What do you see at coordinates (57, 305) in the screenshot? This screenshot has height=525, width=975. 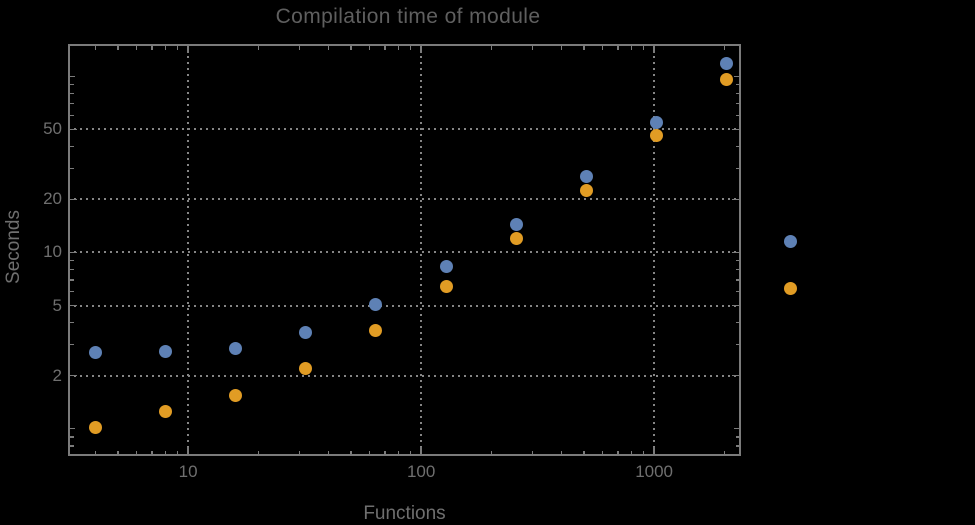 I see `y-tick-label: 5` at bounding box center [57, 305].